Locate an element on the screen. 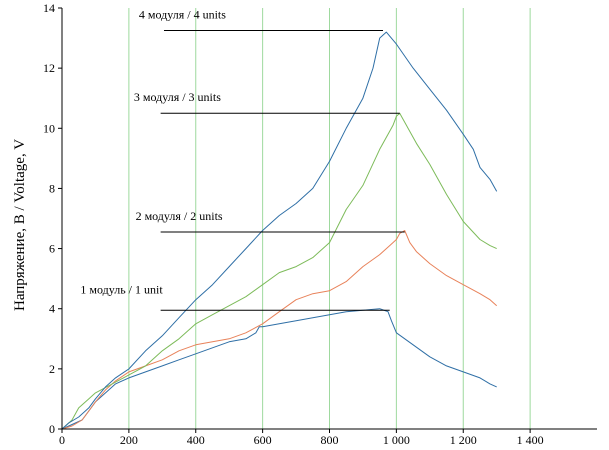 The image size is (609, 450). y-tick-label-7: 14 is located at coordinates (49, 8).